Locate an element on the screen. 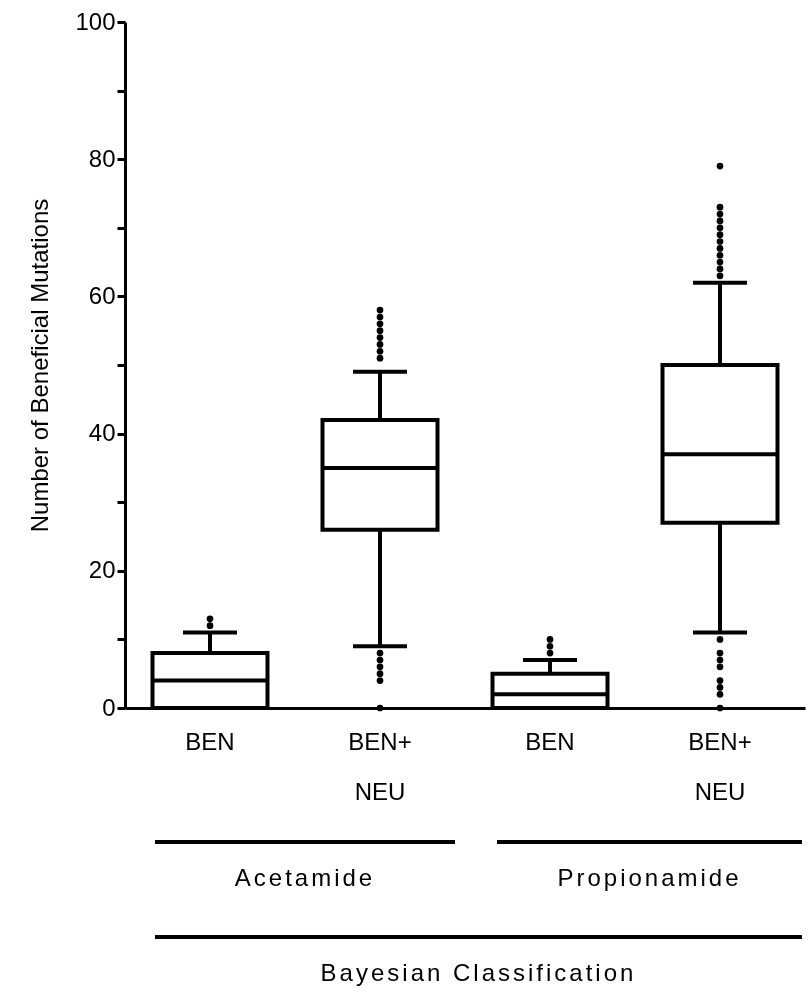 This screenshot has width=808, height=1001. y-tick-label: 60 is located at coordinates (102, 295).